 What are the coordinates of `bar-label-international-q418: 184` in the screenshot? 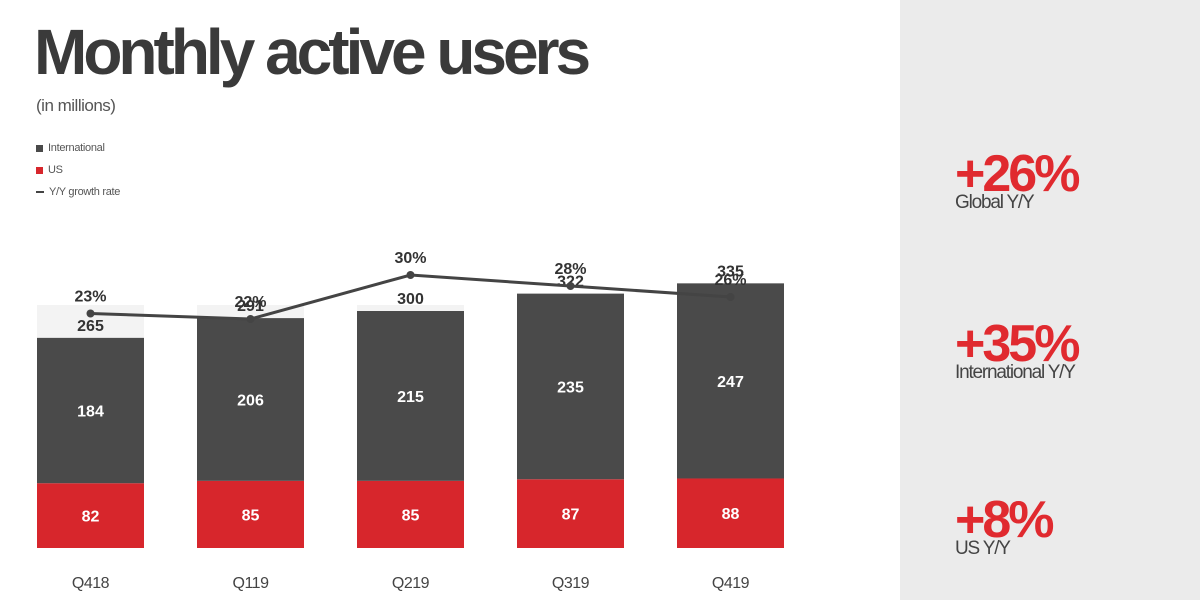 It's located at (90, 412).